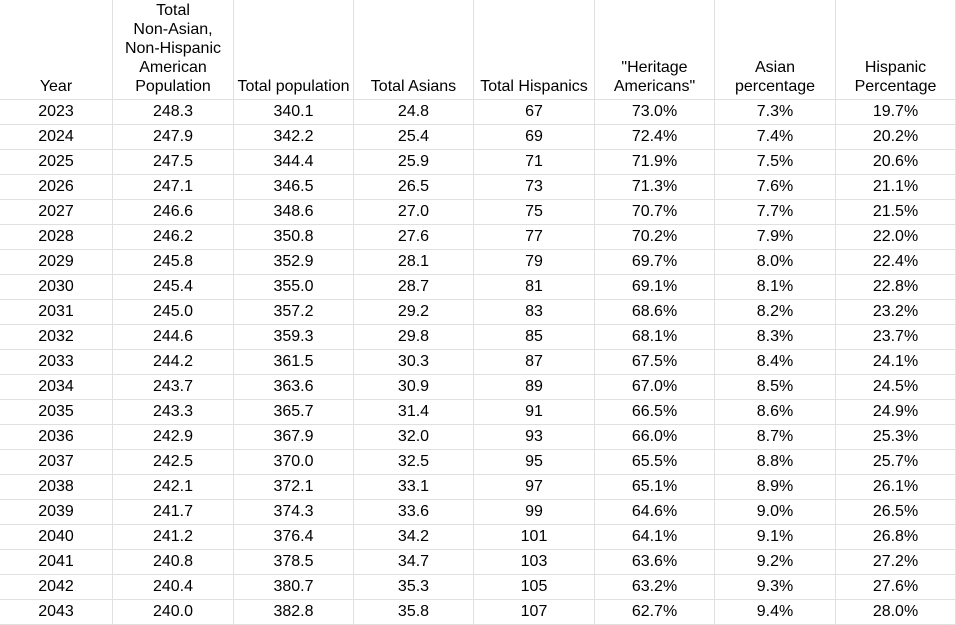 The height and width of the screenshot is (625, 956). What do you see at coordinates (56, 187) in the screenshot?
I see `cell: 2026` at bounding box center [56, 187].